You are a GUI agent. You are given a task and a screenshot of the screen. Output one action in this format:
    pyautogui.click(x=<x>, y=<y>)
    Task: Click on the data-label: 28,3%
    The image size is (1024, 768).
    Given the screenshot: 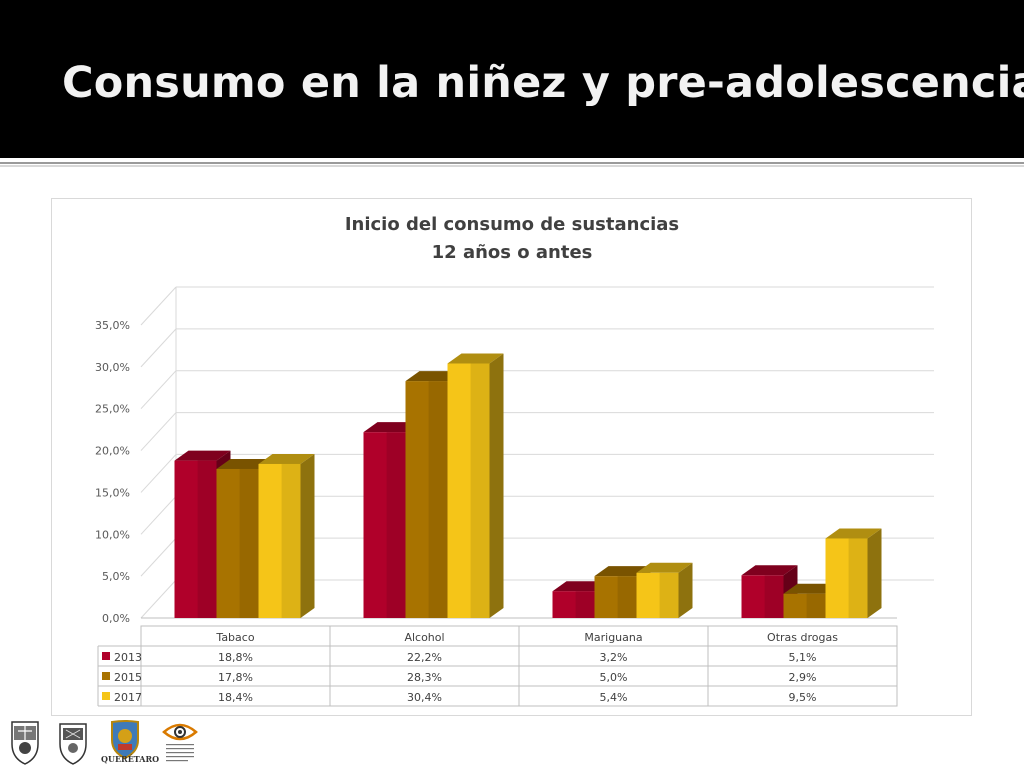 What is the action you would take?
    pyautogui.click(x=424, y=677)
    